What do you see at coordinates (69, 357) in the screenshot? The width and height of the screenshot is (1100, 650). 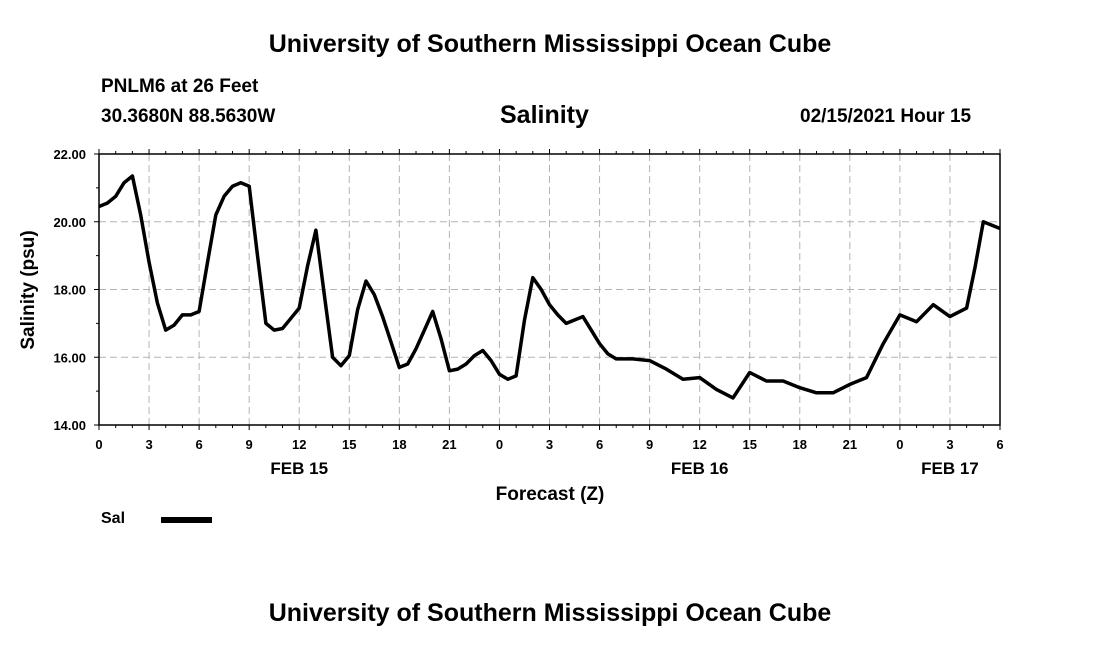 I see `y-tick-label: 16.00` at bounding box center [69, 357].